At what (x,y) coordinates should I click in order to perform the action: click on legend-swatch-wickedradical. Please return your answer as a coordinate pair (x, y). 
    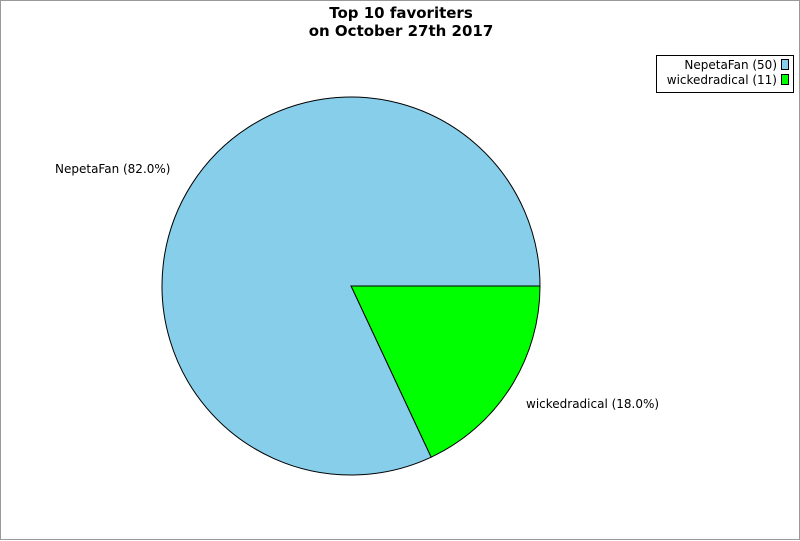
    Looking at the image, I should click on (785, 79).